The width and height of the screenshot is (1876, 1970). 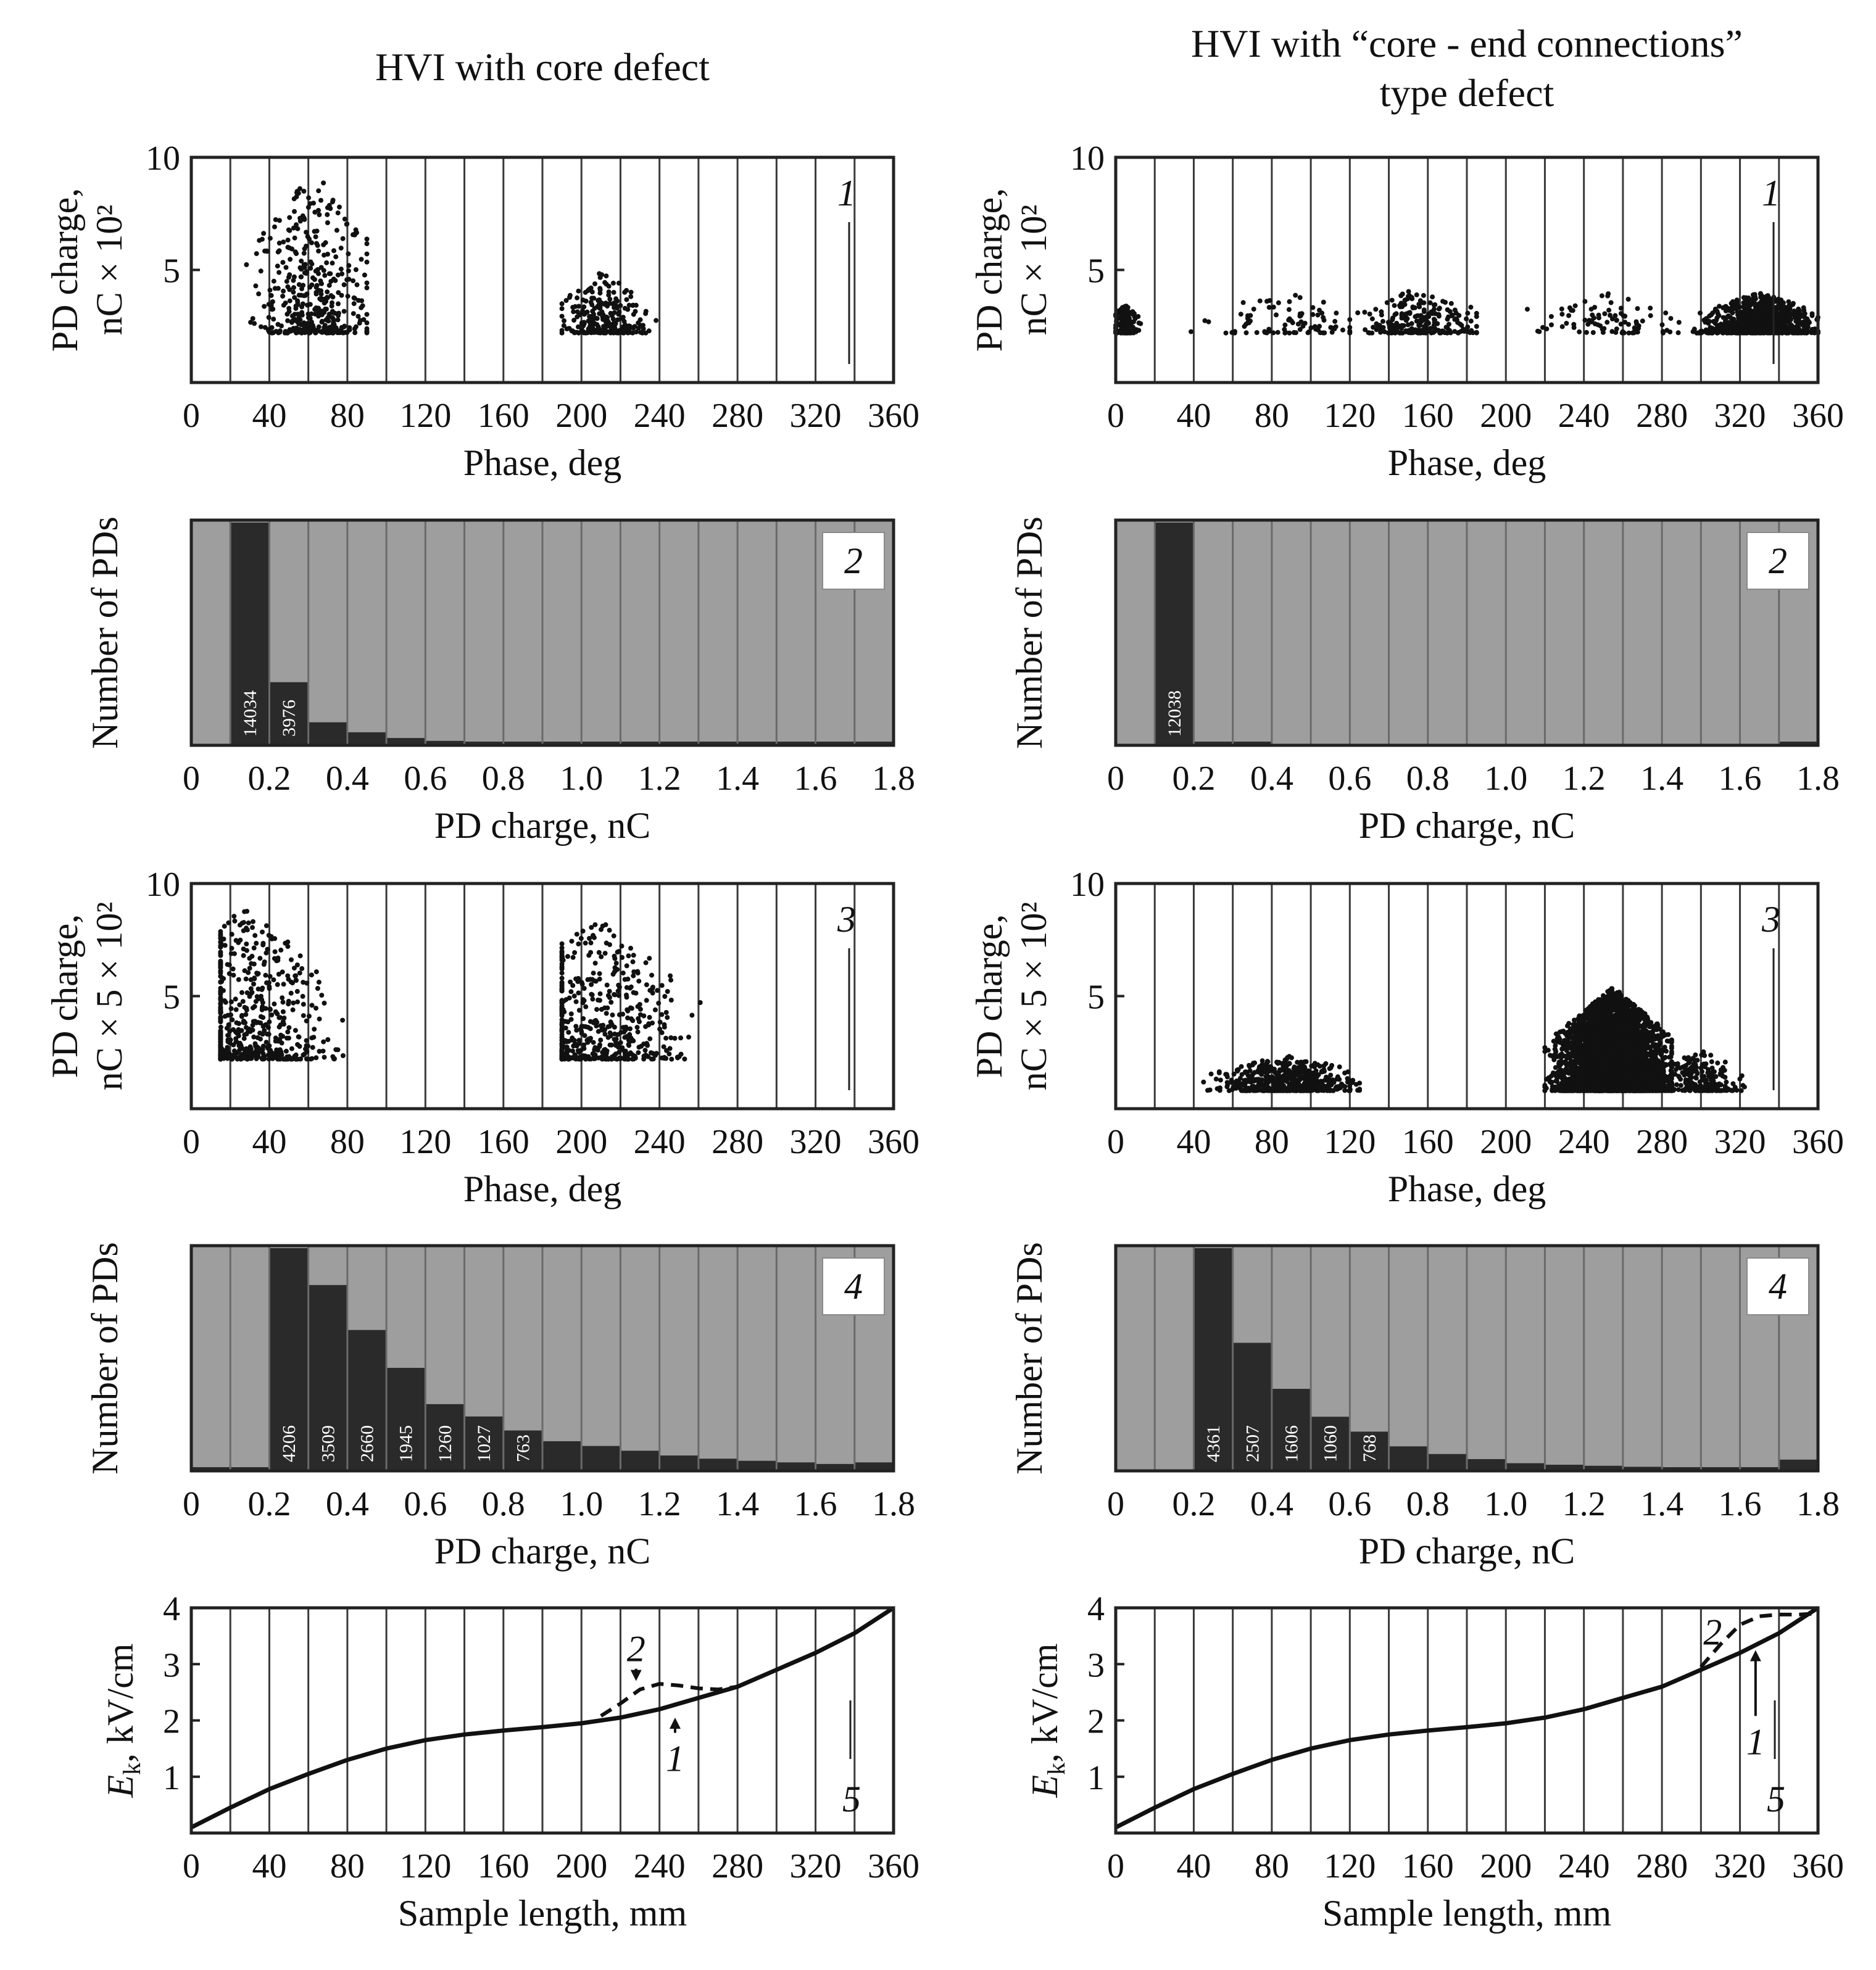 What do you see at coordinates (451, 258) in the screenshot?
I see `scatter-points` at bounding box center [451, 258].